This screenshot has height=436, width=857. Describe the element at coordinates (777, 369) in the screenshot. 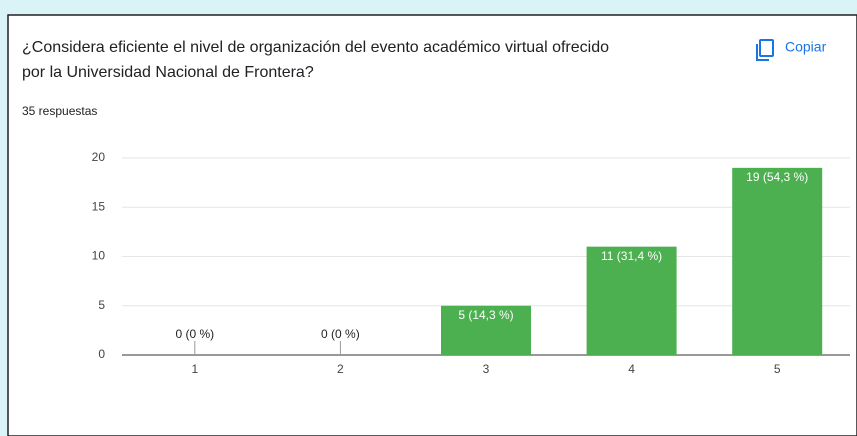

I see `x-tick-label: 5` at that location.